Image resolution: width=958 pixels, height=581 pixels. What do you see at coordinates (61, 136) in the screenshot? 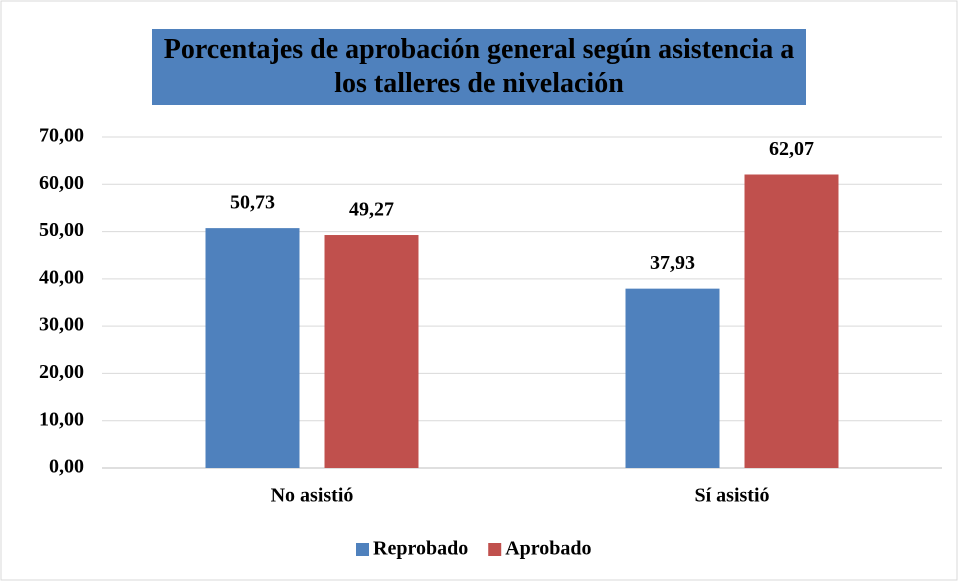
I see `y-tick-label: 70,00` at bounding box center [61, 136].